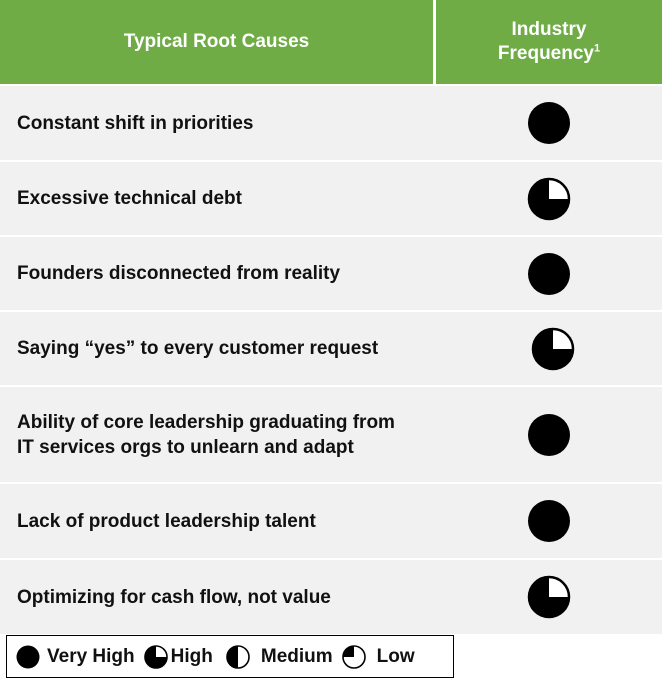 The image size is (666, 682). Describe the element at coordinates (135, 123) in the screenshot. I see `root-cause-label: Constant shift in priorities` at that location.